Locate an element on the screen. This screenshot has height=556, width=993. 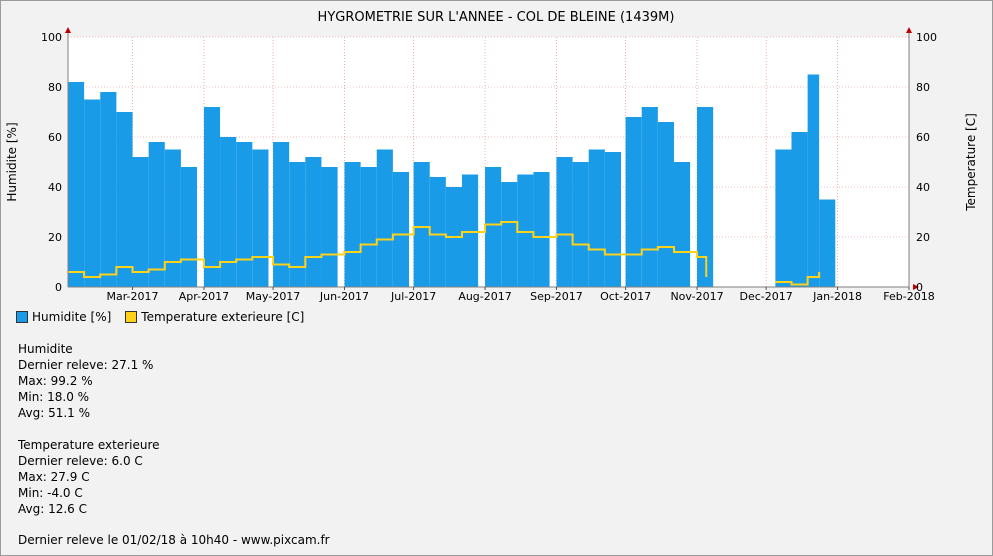
y-tick-right-20: 20 is located at coordinates (923, 237).